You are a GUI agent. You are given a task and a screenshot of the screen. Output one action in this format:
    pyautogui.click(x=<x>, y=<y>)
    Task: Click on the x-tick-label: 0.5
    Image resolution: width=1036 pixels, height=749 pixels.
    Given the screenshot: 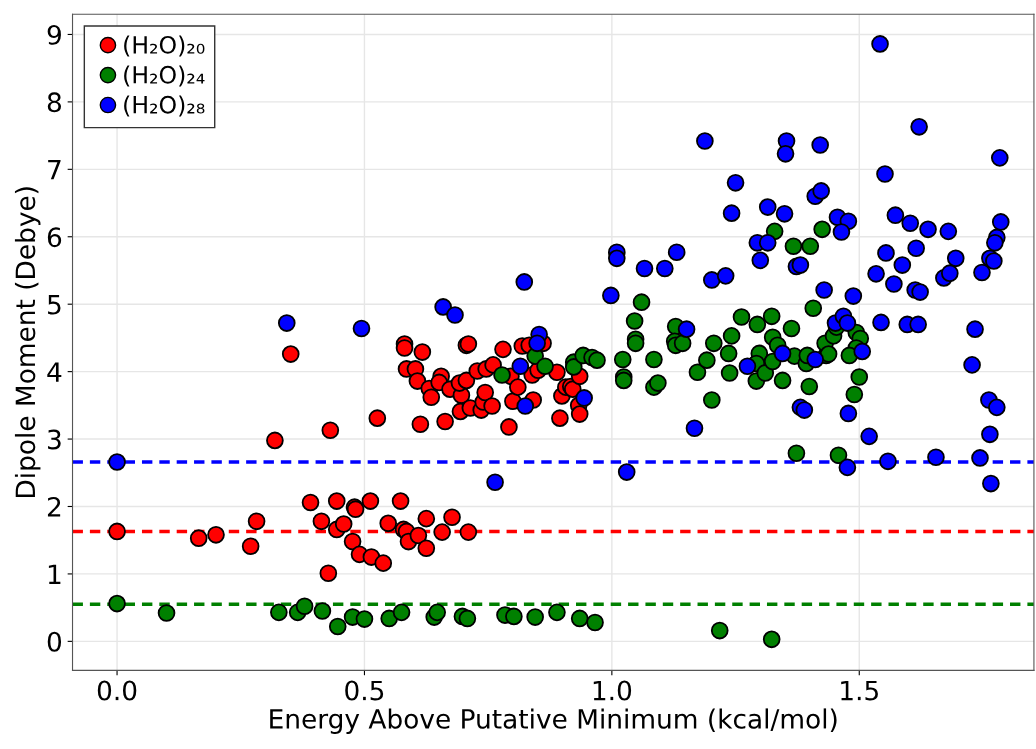 What is the action you would take?
    pyautogui.click(x=364, y=690)
    